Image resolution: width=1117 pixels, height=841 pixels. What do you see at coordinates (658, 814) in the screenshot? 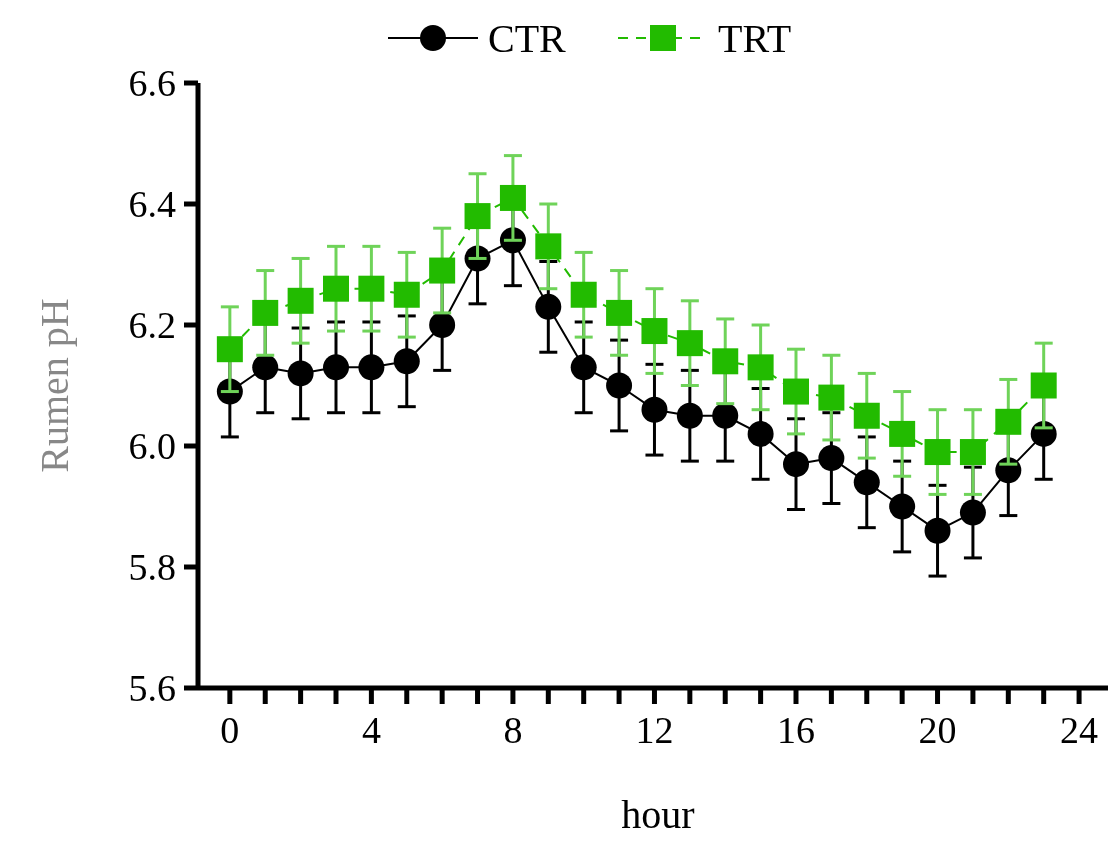
I see `x-axis-title: hour` at bounding box center [658, 814].